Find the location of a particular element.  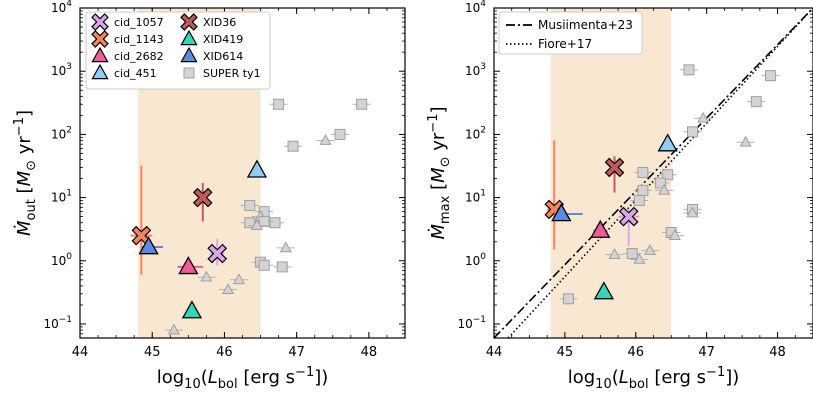

legend: Musiimenta+23 Fiore+17 is located at coordinates (570, 33).